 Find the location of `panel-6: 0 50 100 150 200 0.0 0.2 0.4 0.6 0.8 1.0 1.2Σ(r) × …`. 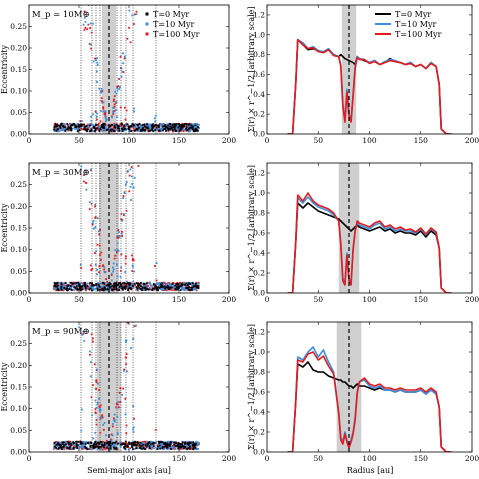

panel-6: 0 50 100 150 200 0.0 0.2 0.4 0.6 0.8 1.0 1.2Σ(r) × … is located at coordinates (363, 392).